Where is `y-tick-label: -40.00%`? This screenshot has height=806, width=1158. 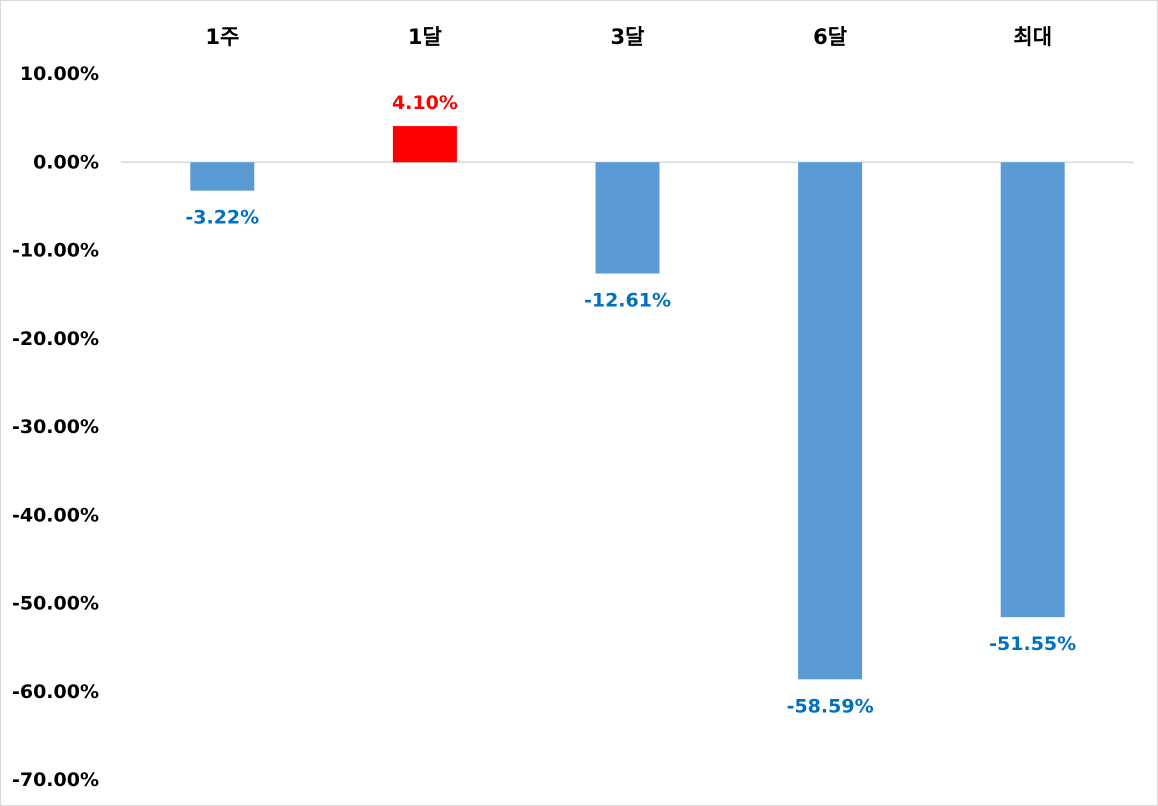
y-tick-label: -40.00% is located at coordinates (55, 515).